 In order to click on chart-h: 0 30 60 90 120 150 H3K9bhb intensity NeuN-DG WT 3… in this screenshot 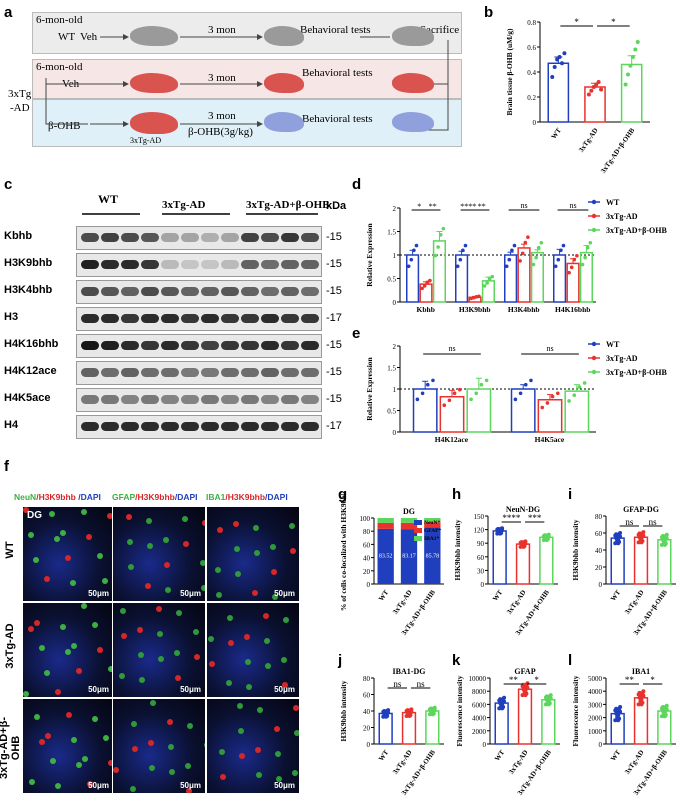, I will do `click(505, 571)`.